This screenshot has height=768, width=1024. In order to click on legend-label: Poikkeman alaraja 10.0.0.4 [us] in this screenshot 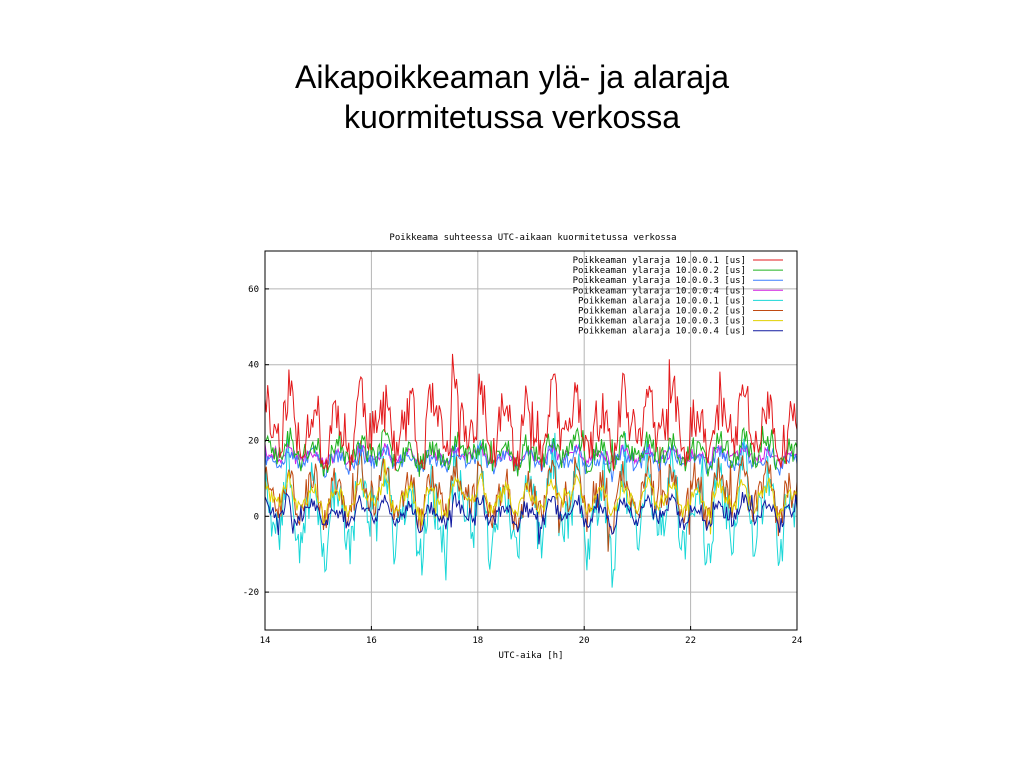, I will do `click(662, 332)`.